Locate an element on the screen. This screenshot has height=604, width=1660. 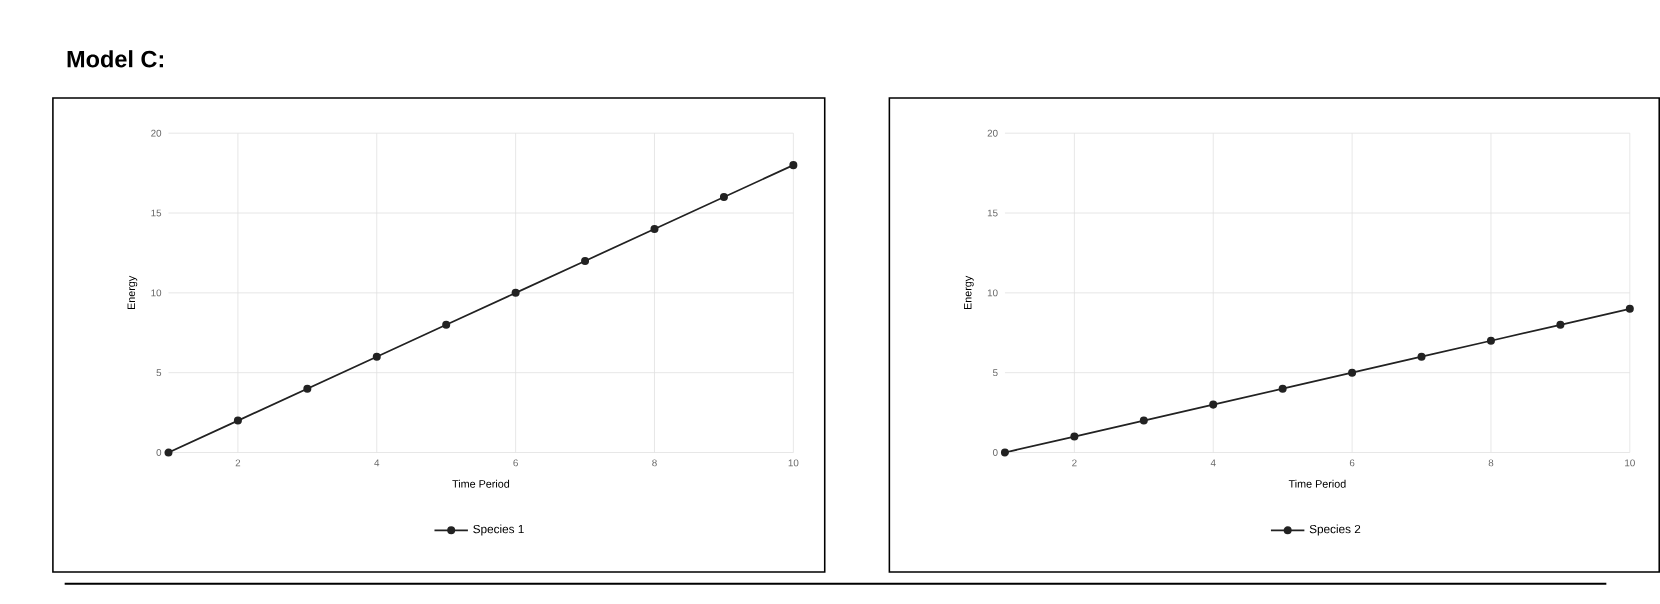
chart-title: Model C: is located at coordinates (115, 59).